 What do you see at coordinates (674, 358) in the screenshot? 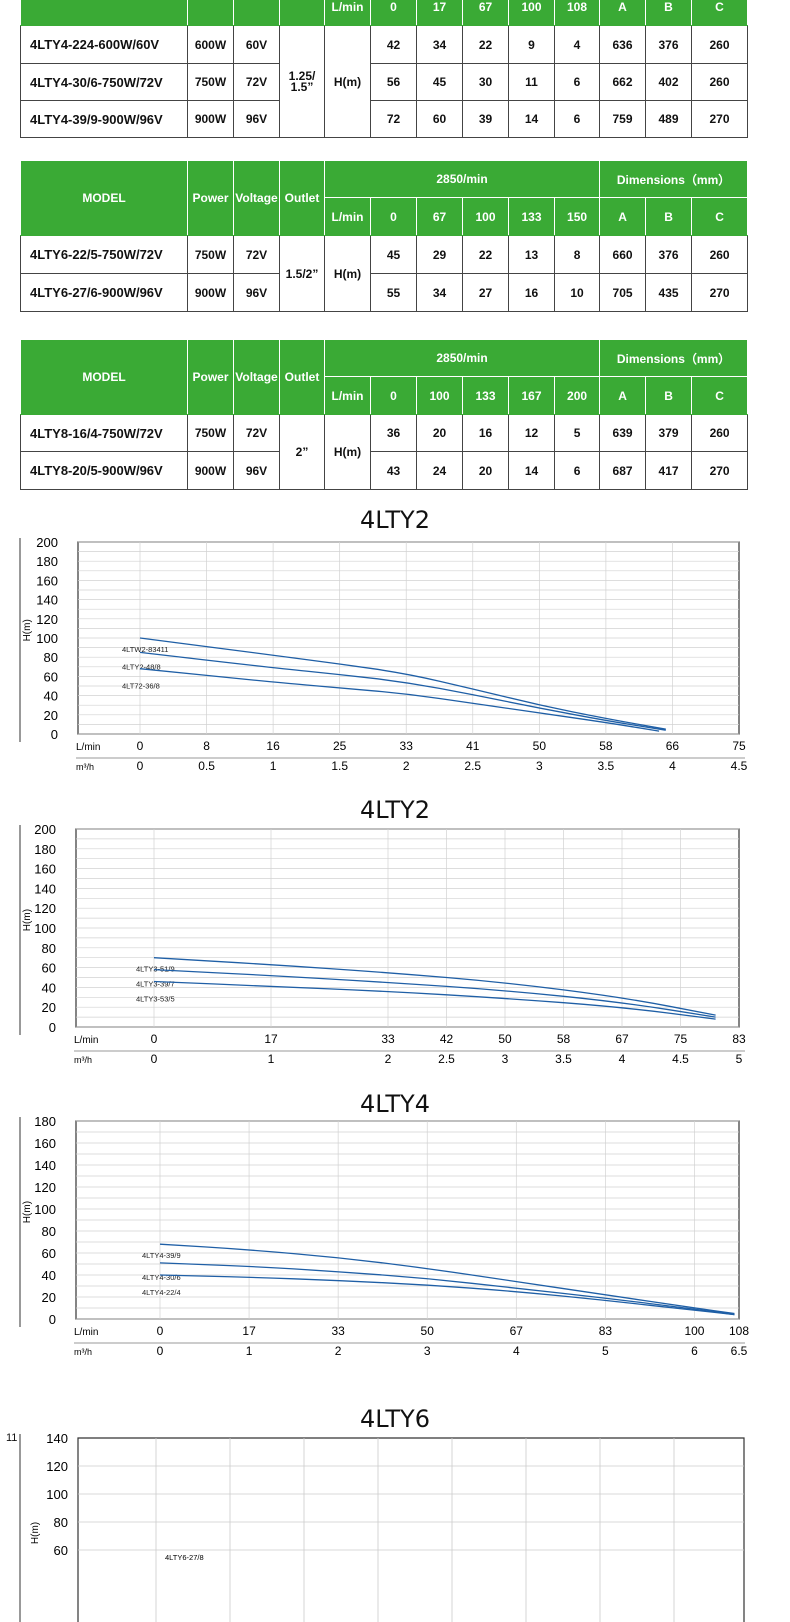
I see `header-dimensions: Dimensions（mm）` at bounding box center [674, 358].